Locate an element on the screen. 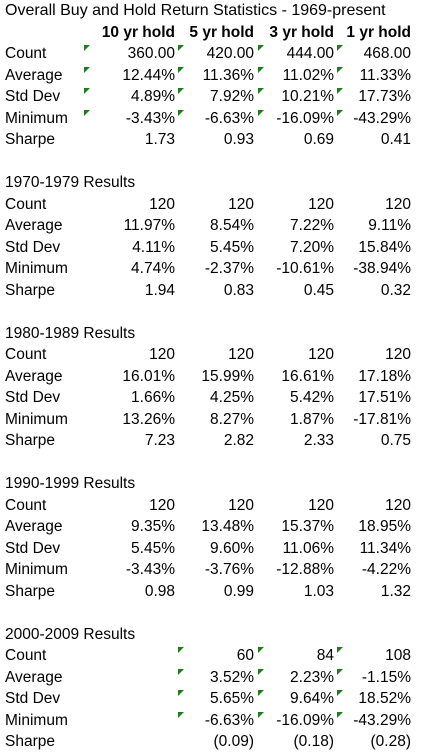 The image size is (421, 754). stat-row: Minimum 4.74% -2.37% -10.61% -38.94% is located at coordinates (210, 269).